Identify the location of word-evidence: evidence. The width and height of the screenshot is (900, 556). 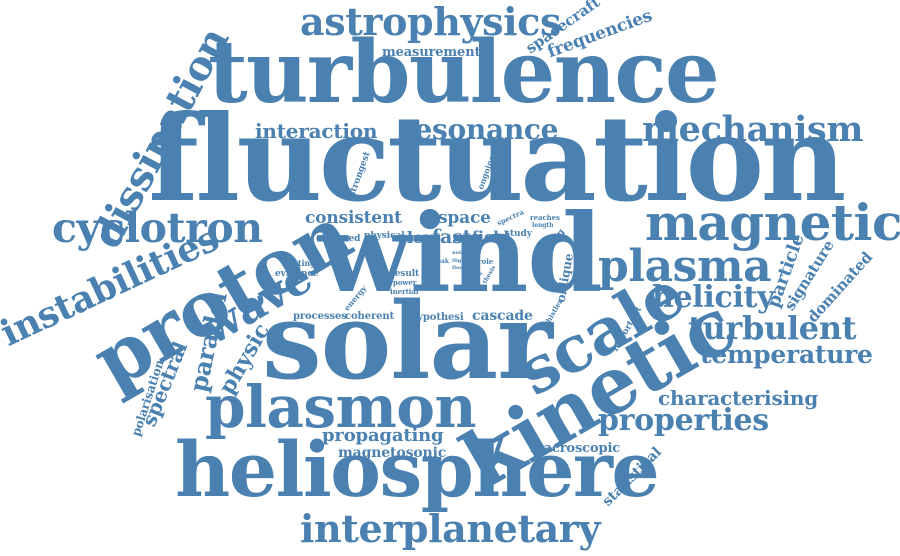
(297, 274).